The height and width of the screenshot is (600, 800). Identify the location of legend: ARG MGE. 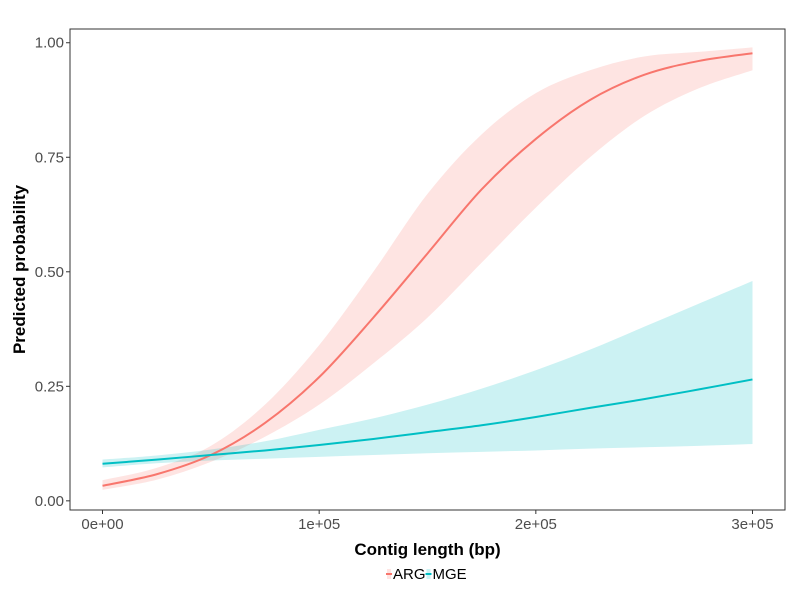
(426, 574).